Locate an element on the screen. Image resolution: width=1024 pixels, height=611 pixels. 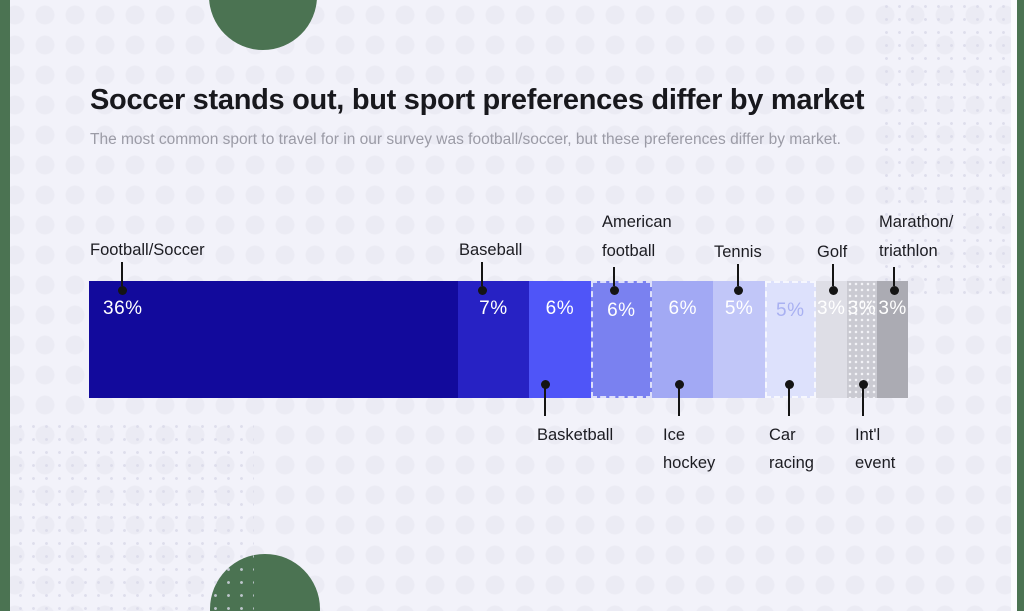
right-edge-accent-bar is located at coordinates (1020, 305).